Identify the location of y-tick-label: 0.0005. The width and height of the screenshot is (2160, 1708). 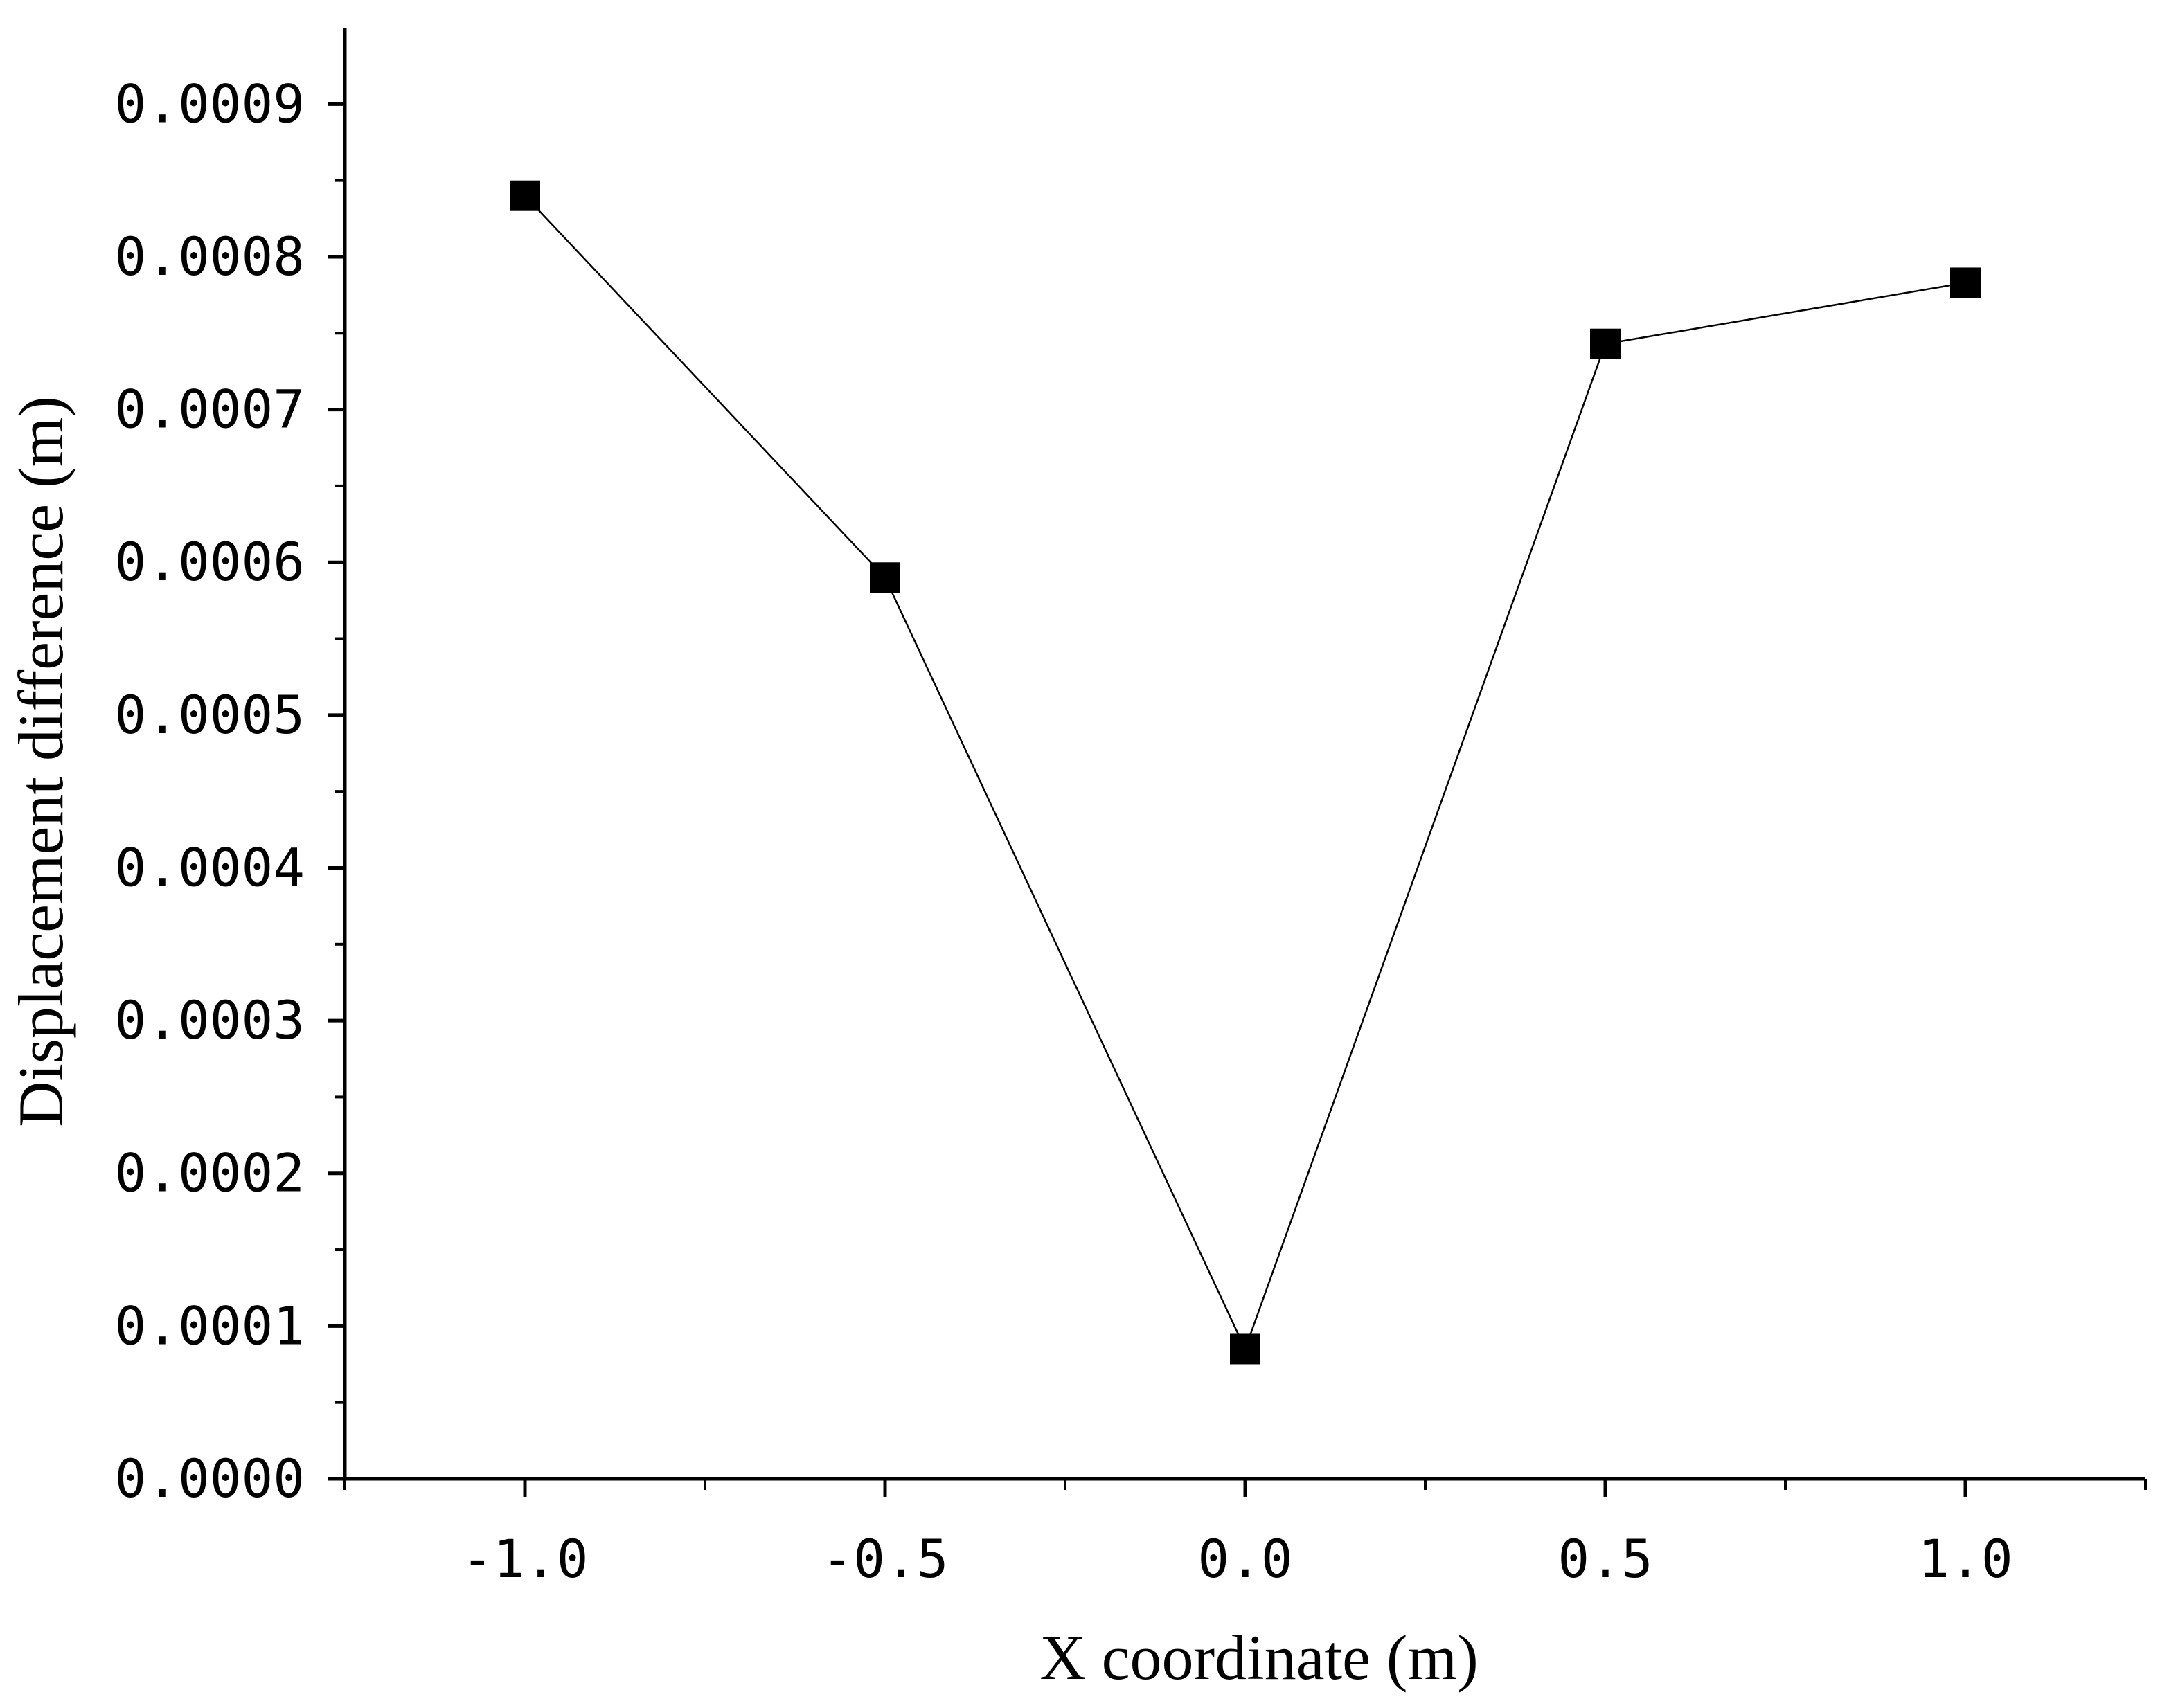
(210, 715).